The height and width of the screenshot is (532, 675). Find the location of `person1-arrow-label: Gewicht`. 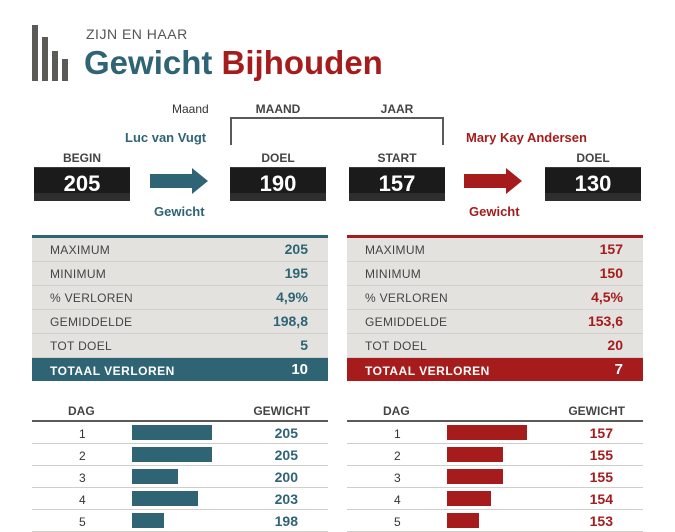

person1-arrow-label: Gewicht is located at coordinates (179, 211).